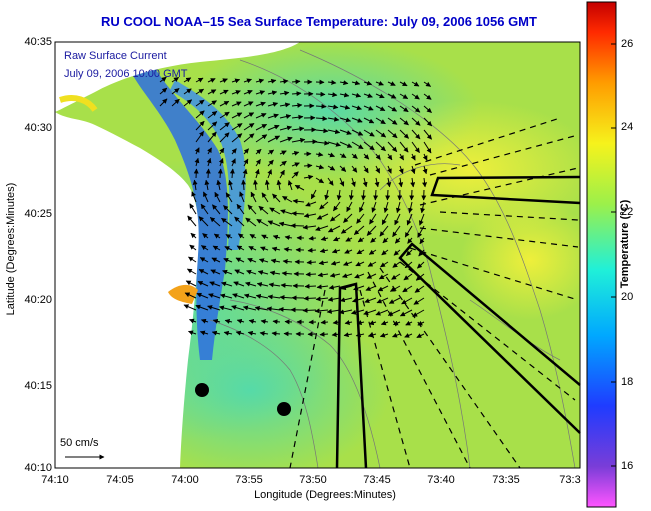 The image size is (651, 511). I want to click on y-tick-label: 40:25, so click(38, 214).